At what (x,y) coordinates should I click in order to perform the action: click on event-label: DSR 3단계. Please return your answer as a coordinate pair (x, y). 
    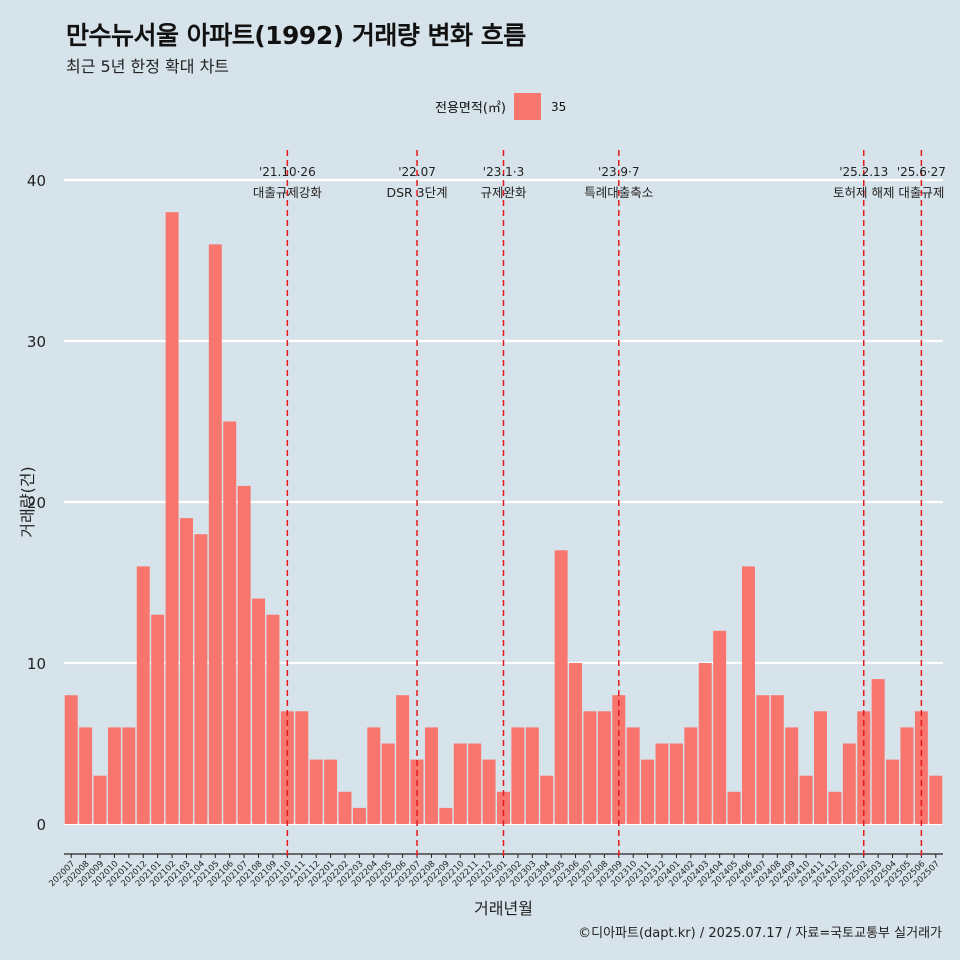
    Looking at the image, I should click on (416, 192).